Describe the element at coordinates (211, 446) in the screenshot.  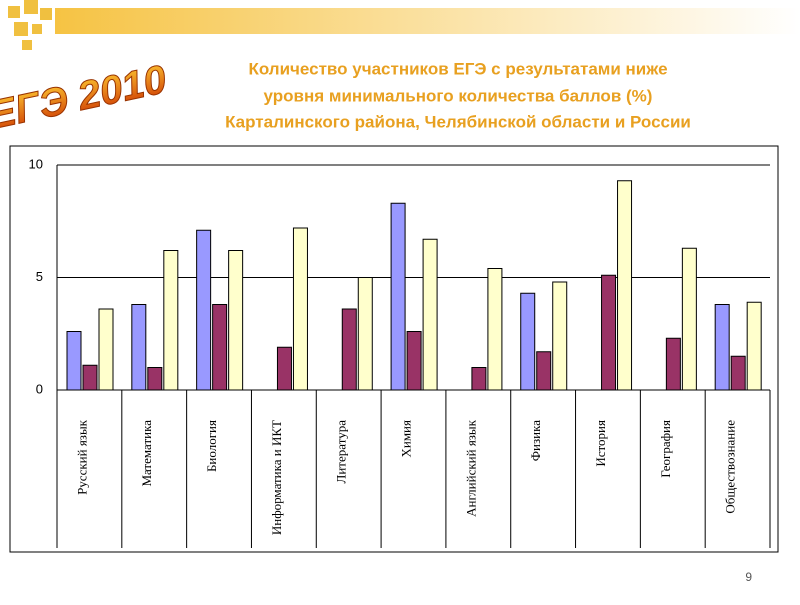
I see `x-tick-label: Биология` at that location.